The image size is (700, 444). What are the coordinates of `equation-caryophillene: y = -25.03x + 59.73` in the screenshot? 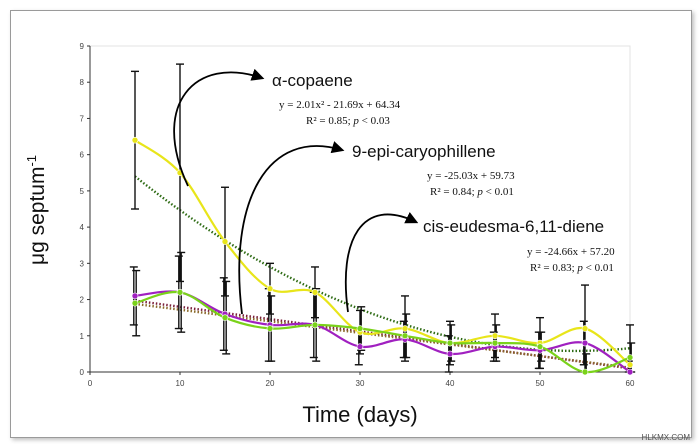 It's located at (471, 176).